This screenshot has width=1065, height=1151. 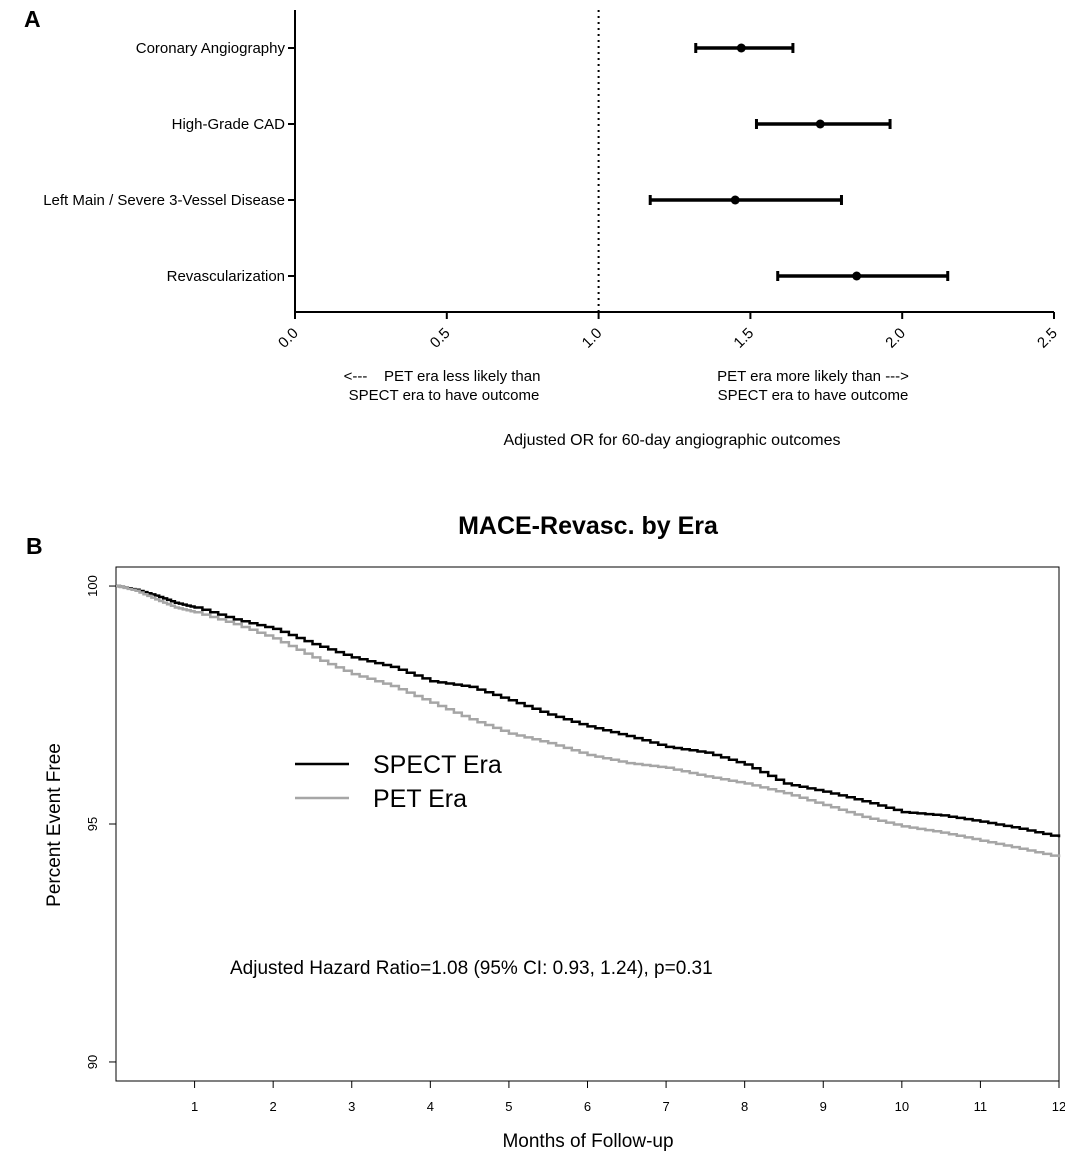 What do you see at coordinates (442, 376) in the screenshot?
I see `note-left-line-1: <--- PET era less likely than` at bounding box center [442, 376].